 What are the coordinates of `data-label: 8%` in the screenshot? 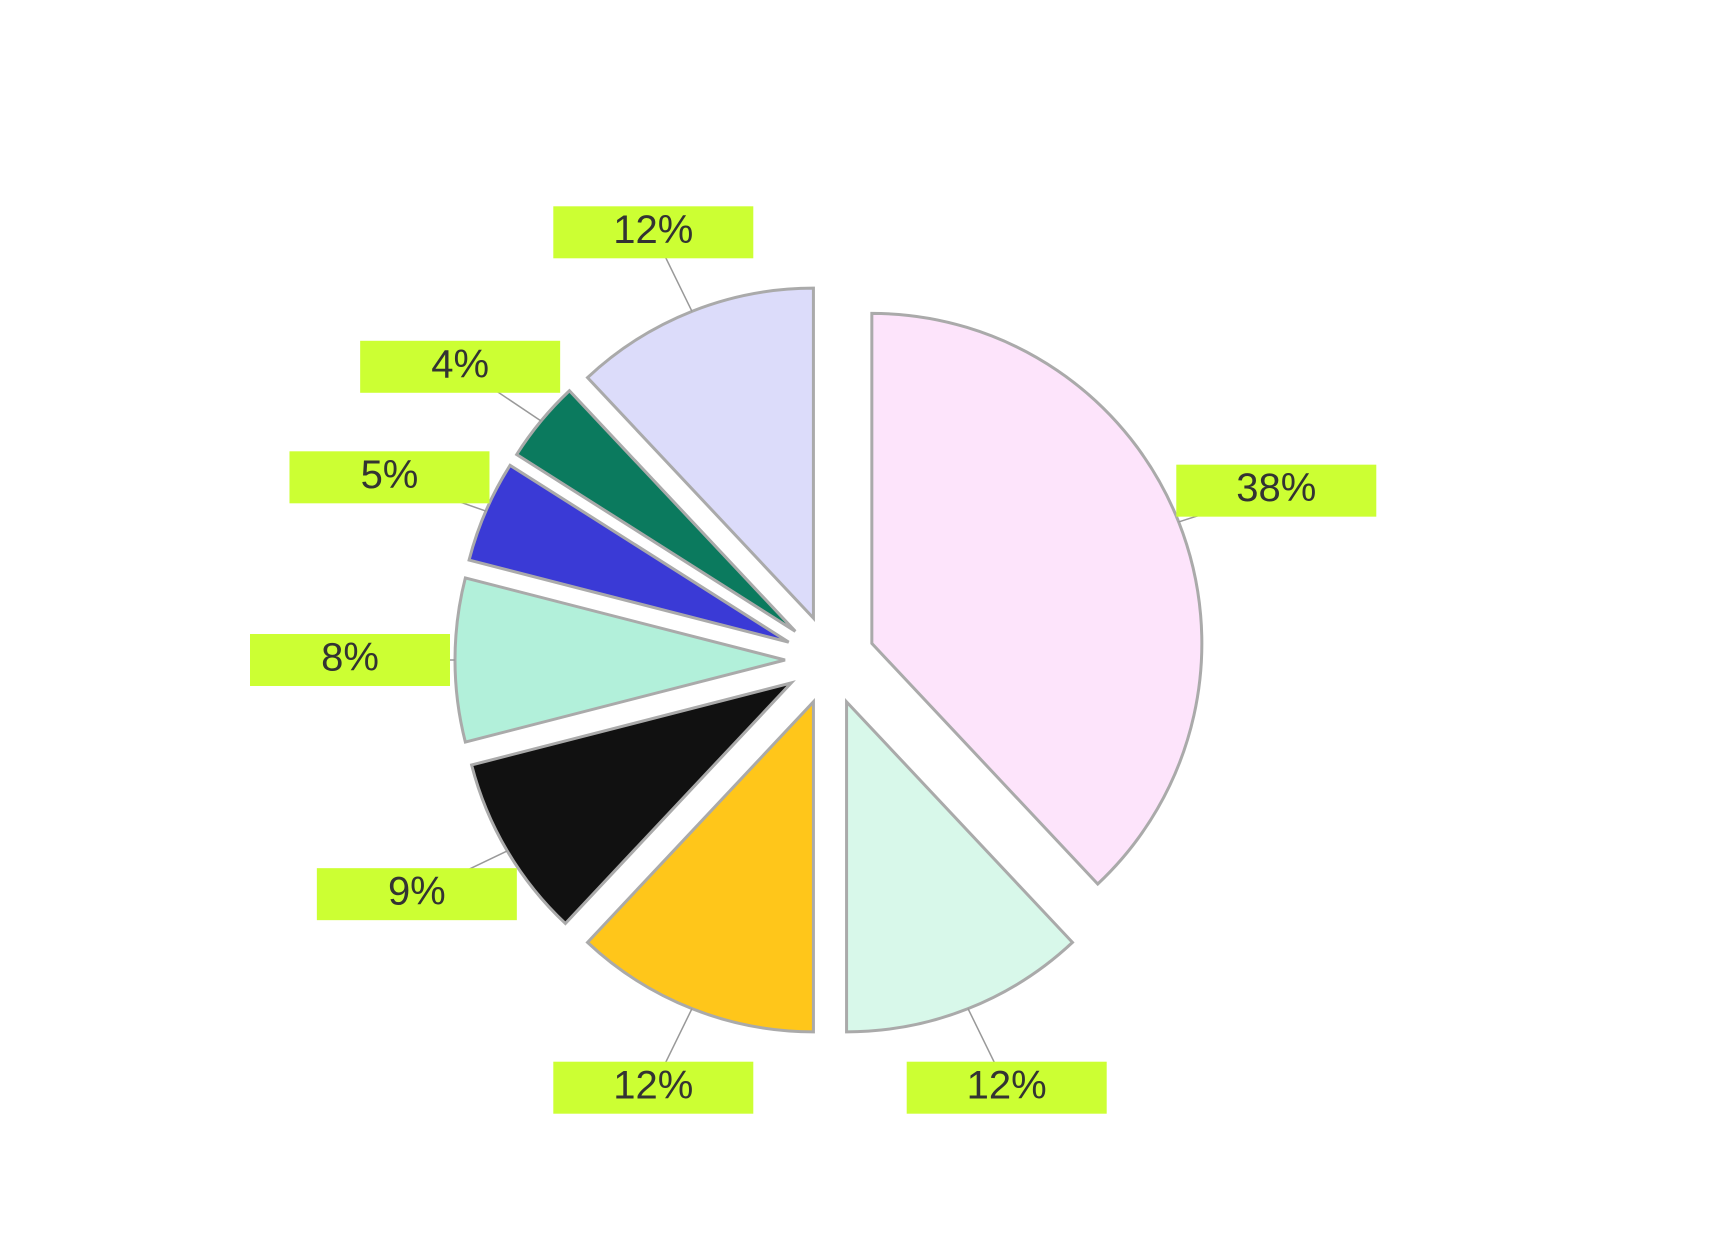 It's located at (350, 658).